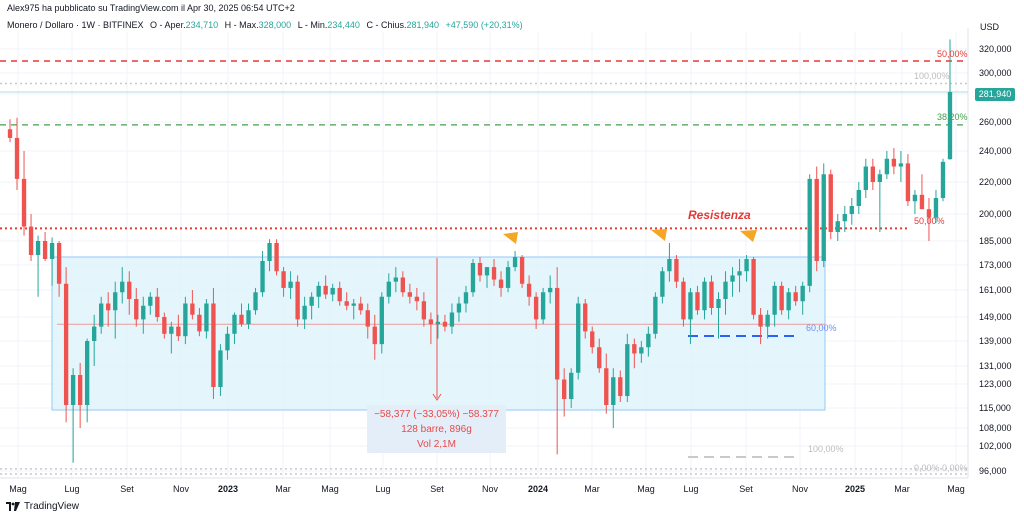 Image resolution: width=1024 pixels, height=520 pixels. Describe the element at coordinates (484, 25) in the screenshot. I see `change-value: +47,590 (+20,31%)` at that location.